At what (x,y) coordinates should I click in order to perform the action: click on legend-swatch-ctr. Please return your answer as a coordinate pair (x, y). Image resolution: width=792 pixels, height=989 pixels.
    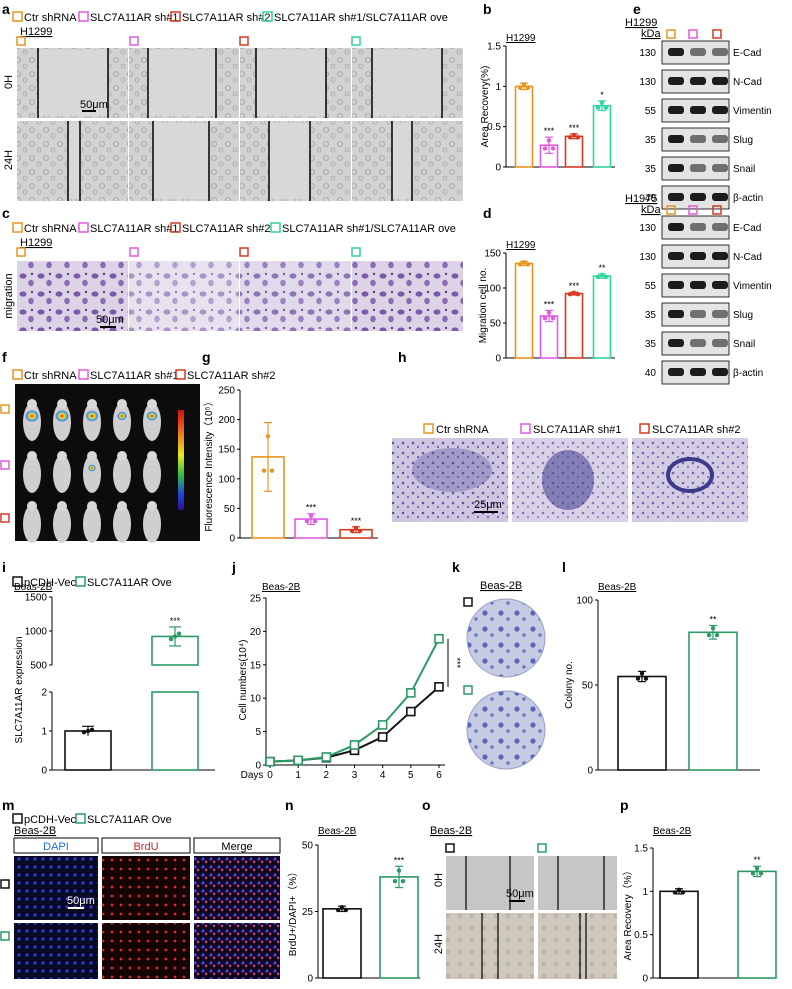
    Looking at the image, I should click on (17, 227).